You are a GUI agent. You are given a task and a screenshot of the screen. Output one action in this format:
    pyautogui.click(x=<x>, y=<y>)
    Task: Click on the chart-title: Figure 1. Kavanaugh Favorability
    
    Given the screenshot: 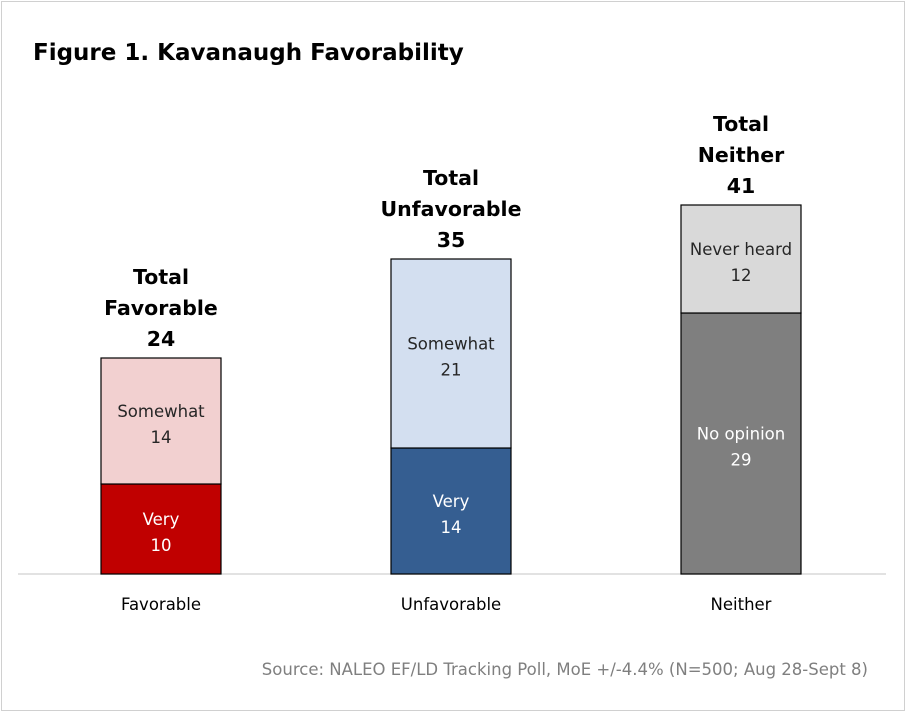 What is the action you would take?
    pyautogui.click(x=248, y=53)
    